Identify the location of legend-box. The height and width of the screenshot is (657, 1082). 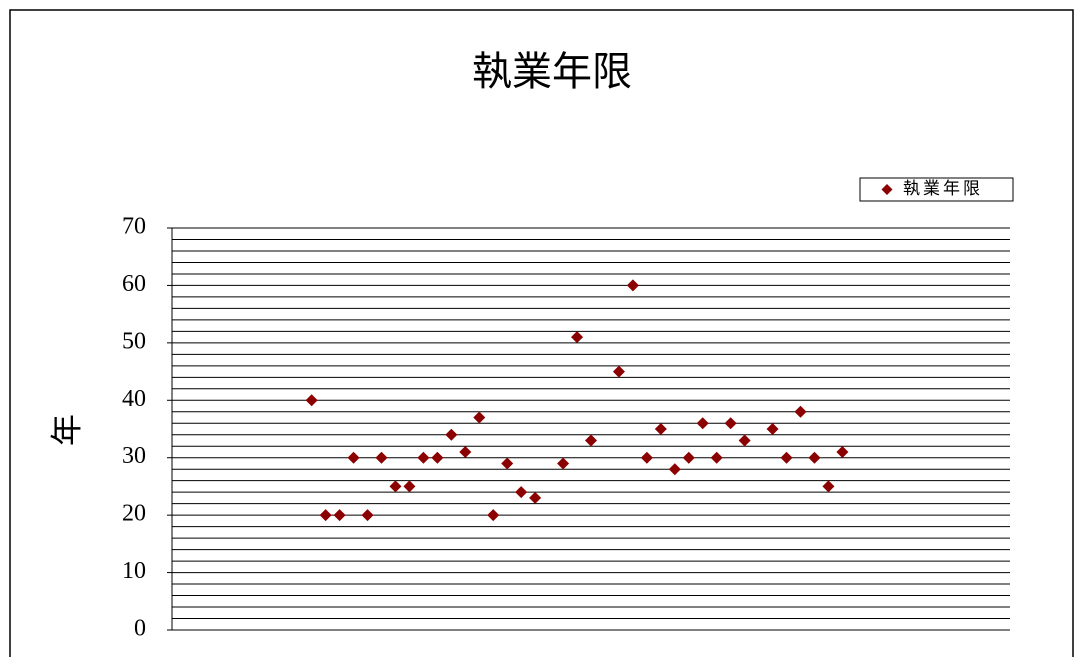
(936, 189).